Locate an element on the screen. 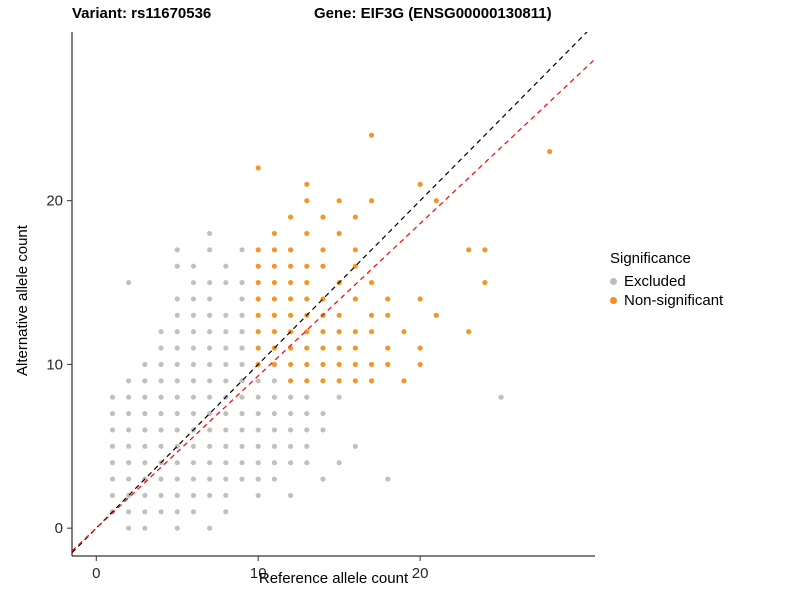 This screenshot has height=600, width=800. non-significant-dot-icon is located at coordinates (613, 300).